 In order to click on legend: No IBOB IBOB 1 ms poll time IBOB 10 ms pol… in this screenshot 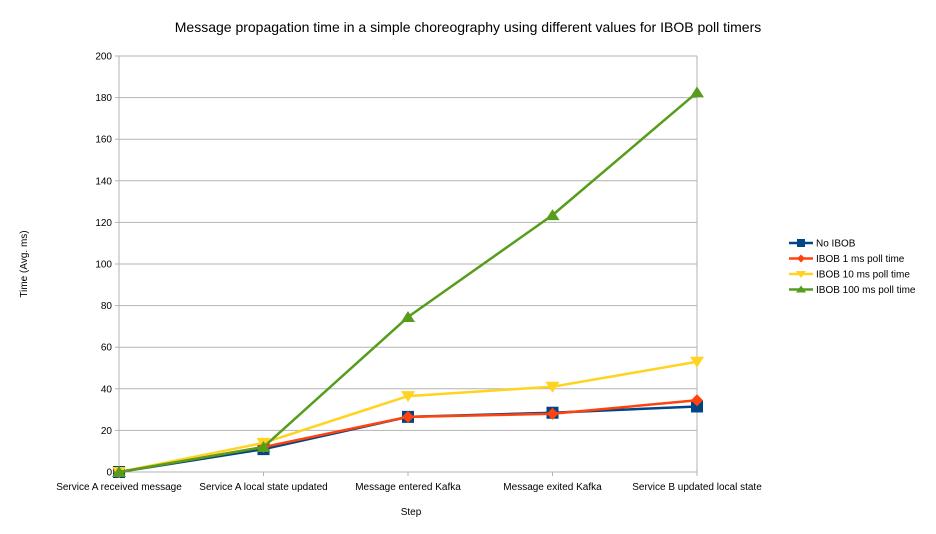, I will do `click(852, 267)`.